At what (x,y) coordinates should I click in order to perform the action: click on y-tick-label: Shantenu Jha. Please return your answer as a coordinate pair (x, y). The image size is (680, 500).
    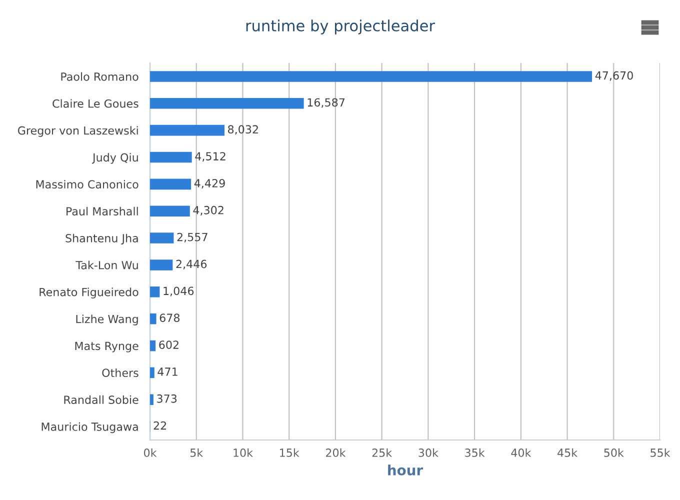
    Looking at the image, I should click on (102, 239).